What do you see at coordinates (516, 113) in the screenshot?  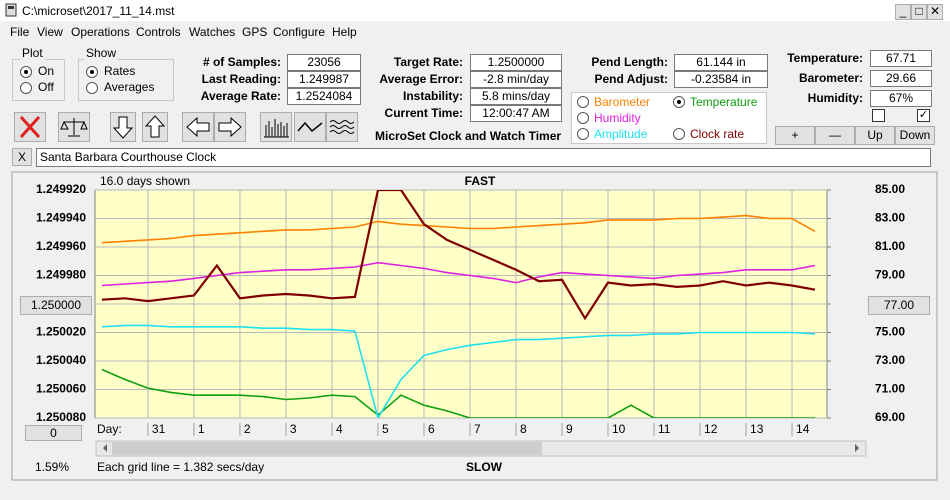 I see `field-value: 12:00:47 AM` at bounding box center [516, 113].